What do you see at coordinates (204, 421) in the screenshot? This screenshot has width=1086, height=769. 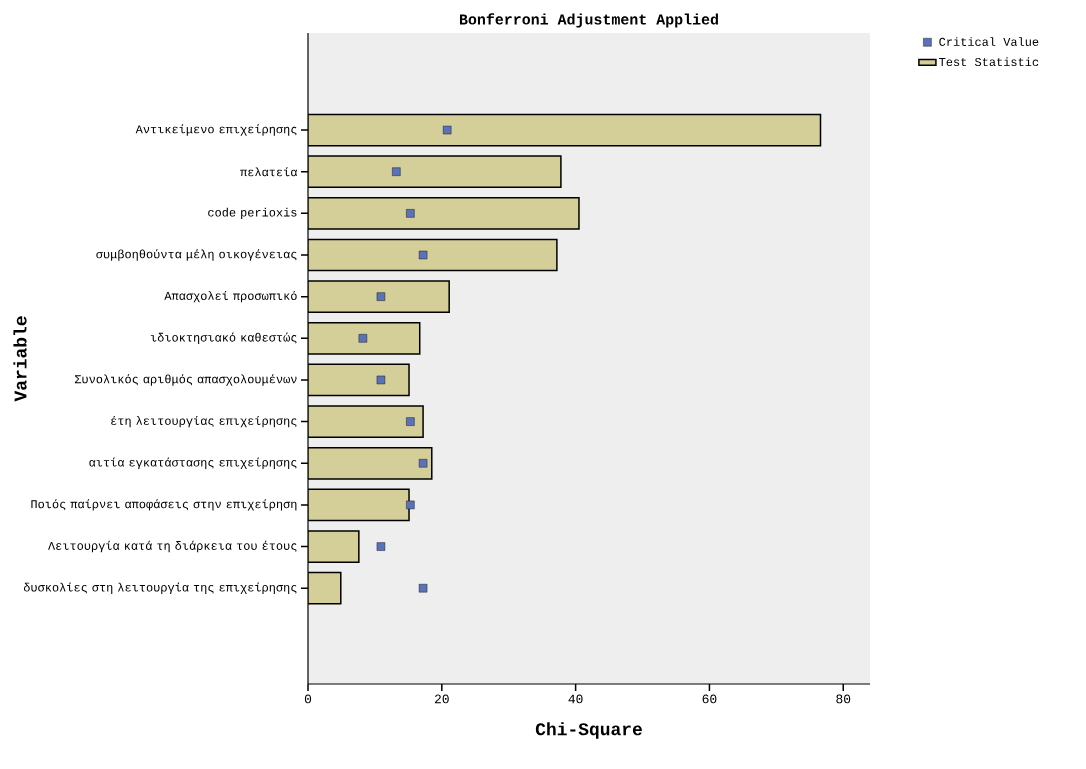 I see `y-tick-label: έτη λειτουργίας επιχείρησης` at bounding box center [204, 421].